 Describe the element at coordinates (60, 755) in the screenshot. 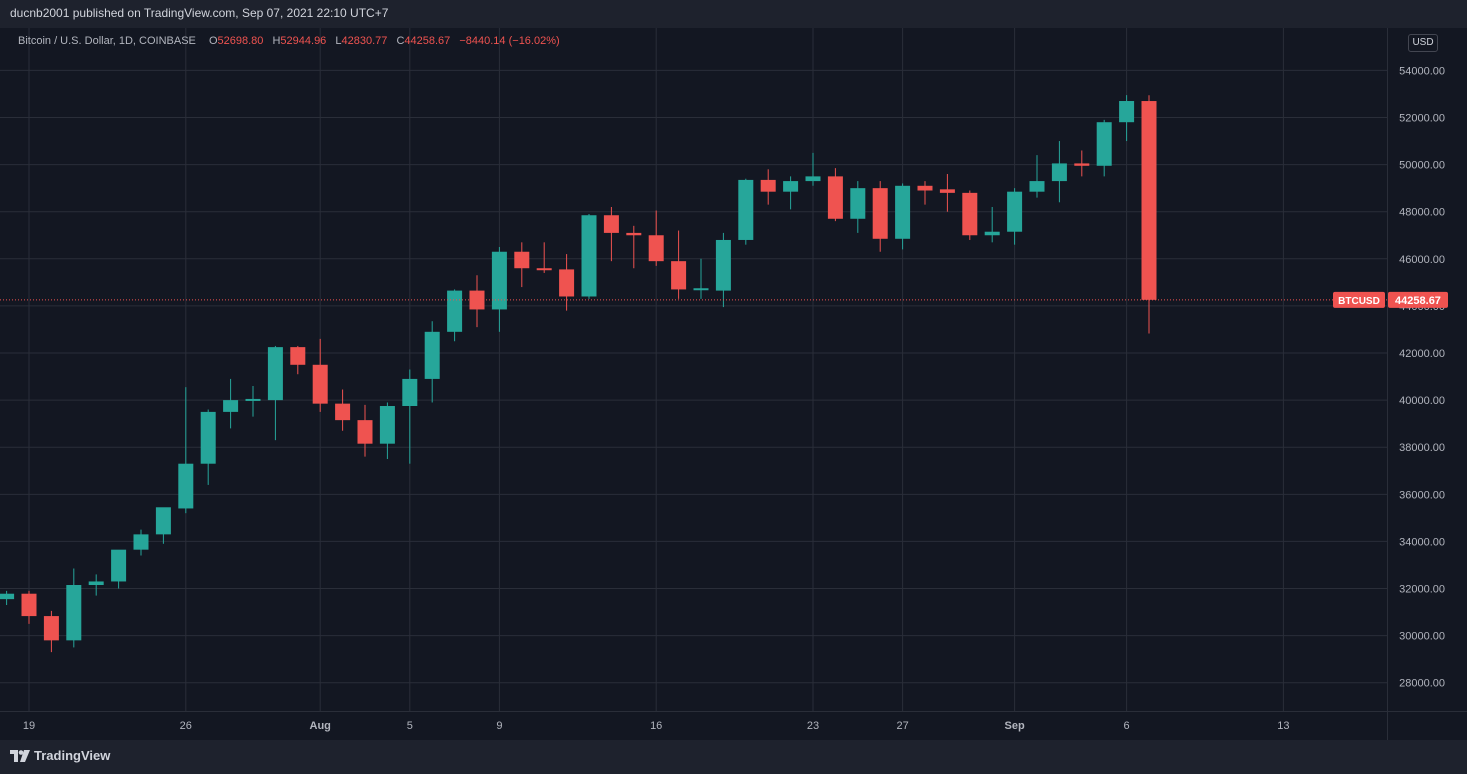

I see `tradingview-logo: TradingView` at that location.